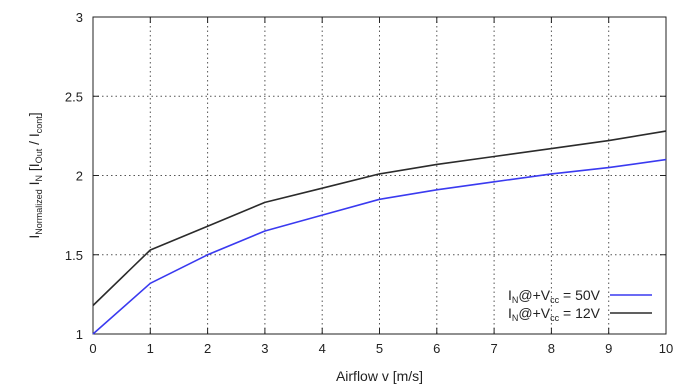 This screenshot has height=387, width=692. Describe the element at coordinates (493, 348) in the screenshot. I see `x-tick-label: 7` at that location.